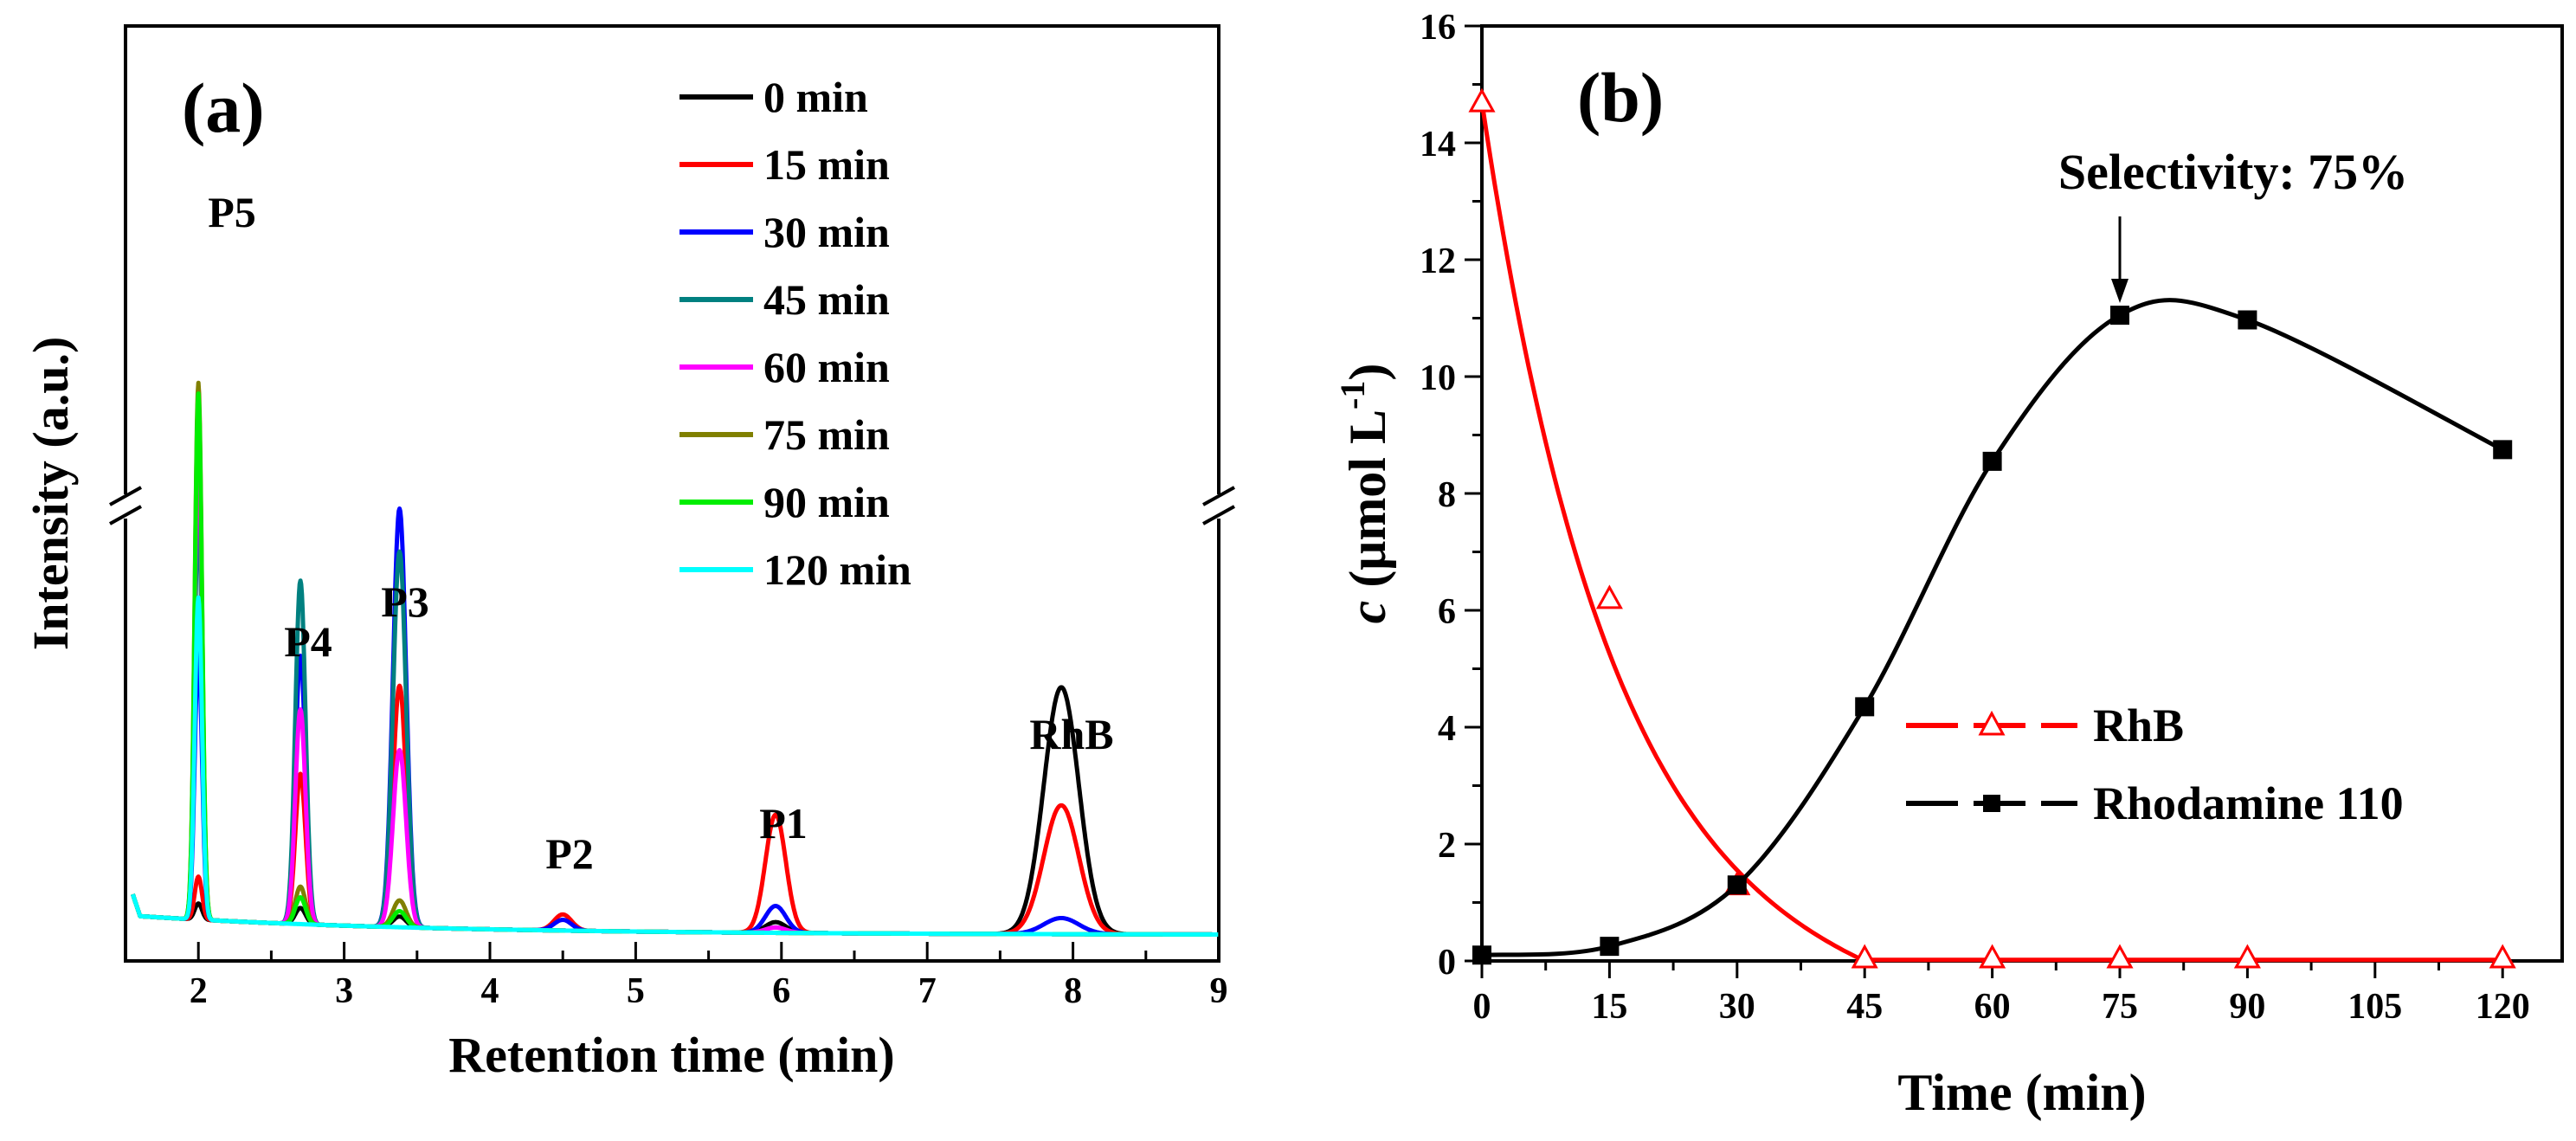 This screenshot has width=2576, height=1141. I want to click on y-title-exponent: -1, so click(1352, 395).